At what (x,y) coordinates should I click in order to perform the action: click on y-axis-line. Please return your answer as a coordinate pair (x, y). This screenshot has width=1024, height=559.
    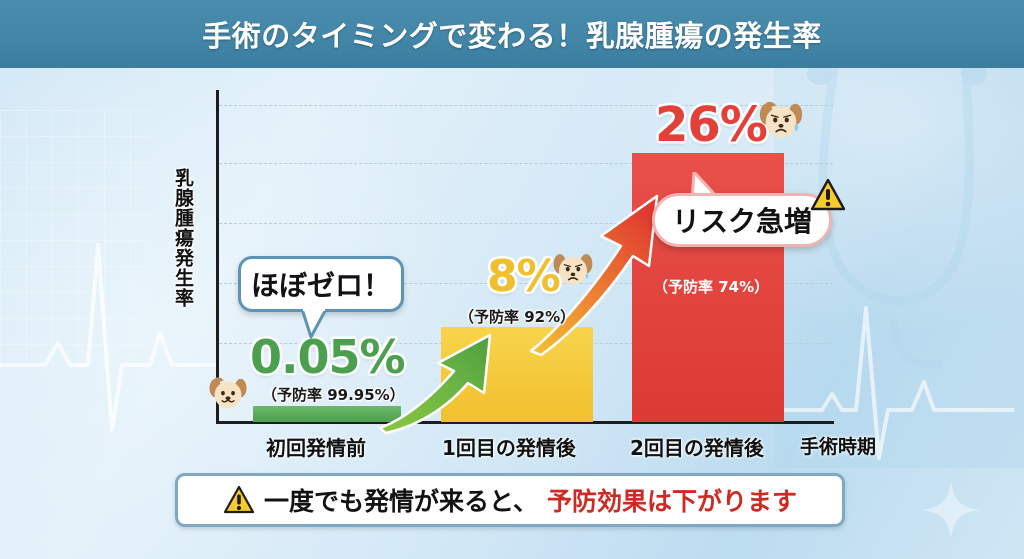
    Looking at the image, I should click on (217, 256).